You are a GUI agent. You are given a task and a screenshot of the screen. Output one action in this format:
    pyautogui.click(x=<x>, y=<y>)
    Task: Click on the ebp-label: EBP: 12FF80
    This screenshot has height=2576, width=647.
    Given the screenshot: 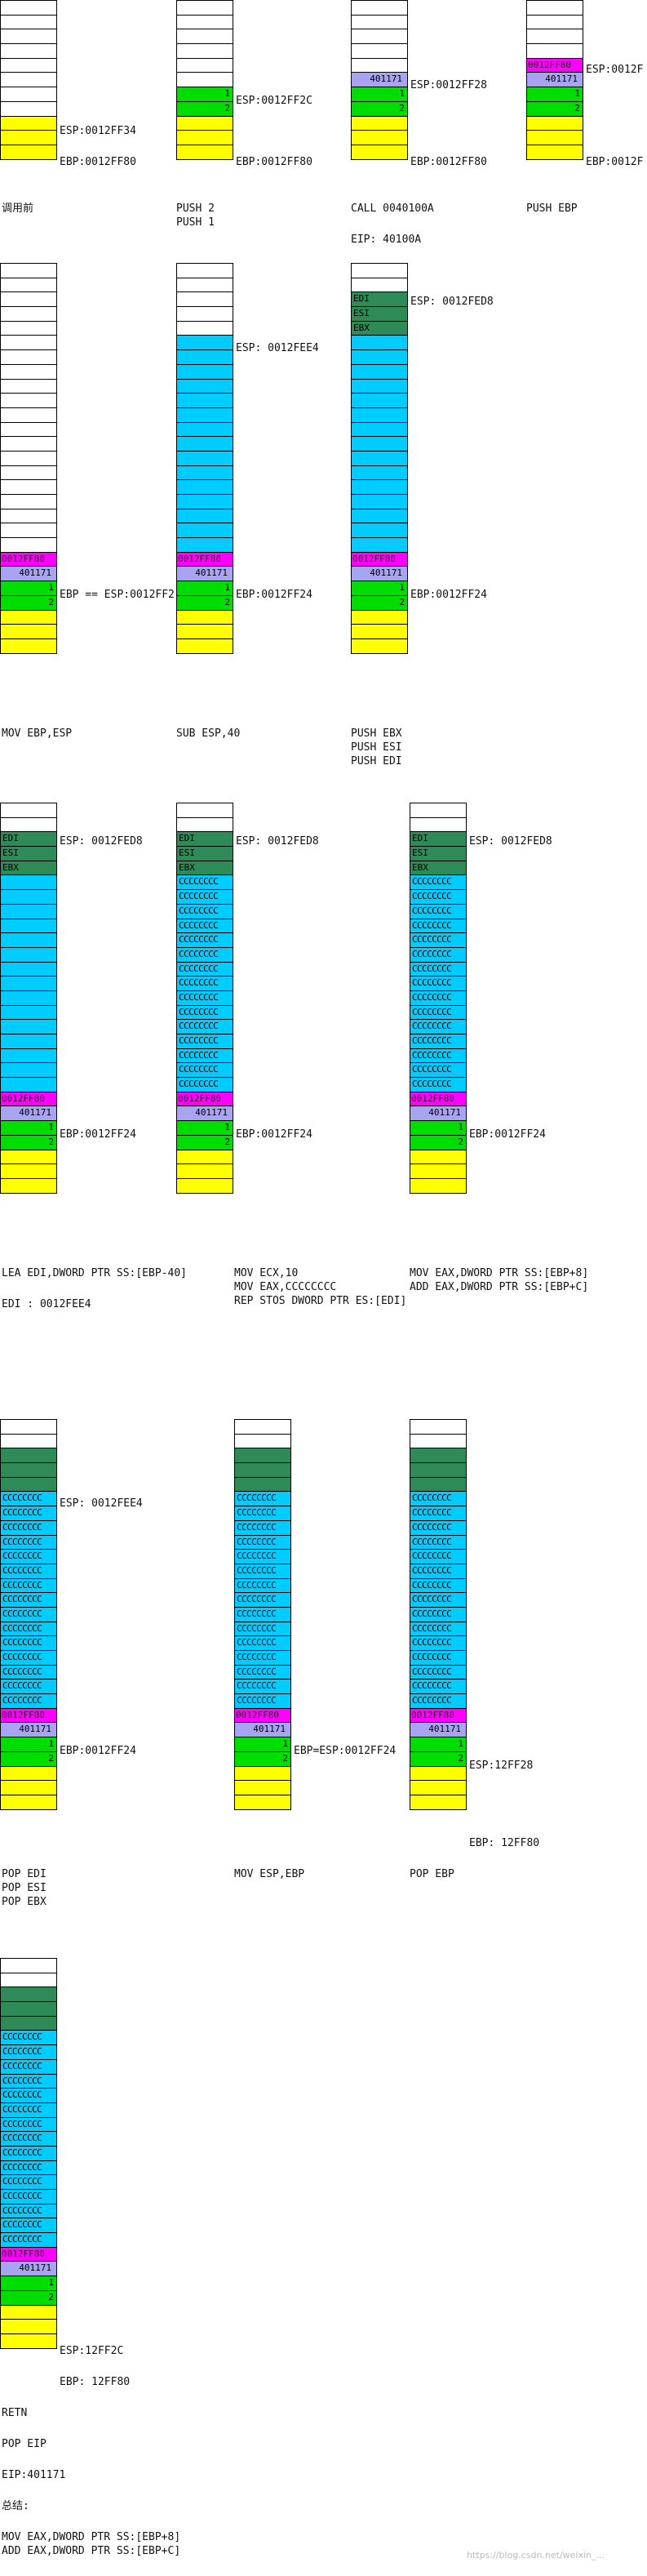 What is the action you would take?
    pyautogui.click(x=505, y=1843)
    